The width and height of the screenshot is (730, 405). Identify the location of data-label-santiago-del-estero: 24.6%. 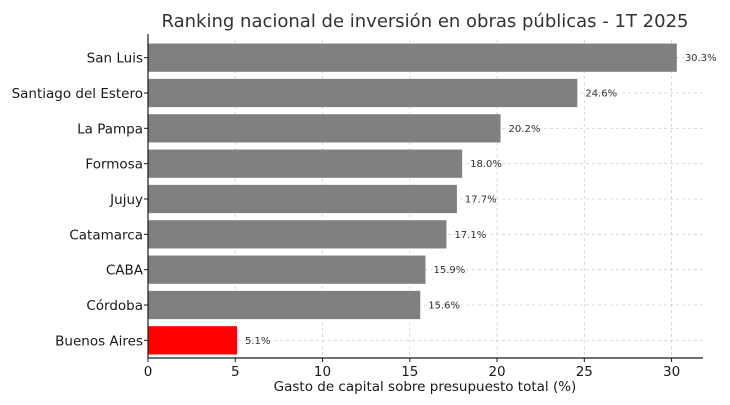
(601, 94).